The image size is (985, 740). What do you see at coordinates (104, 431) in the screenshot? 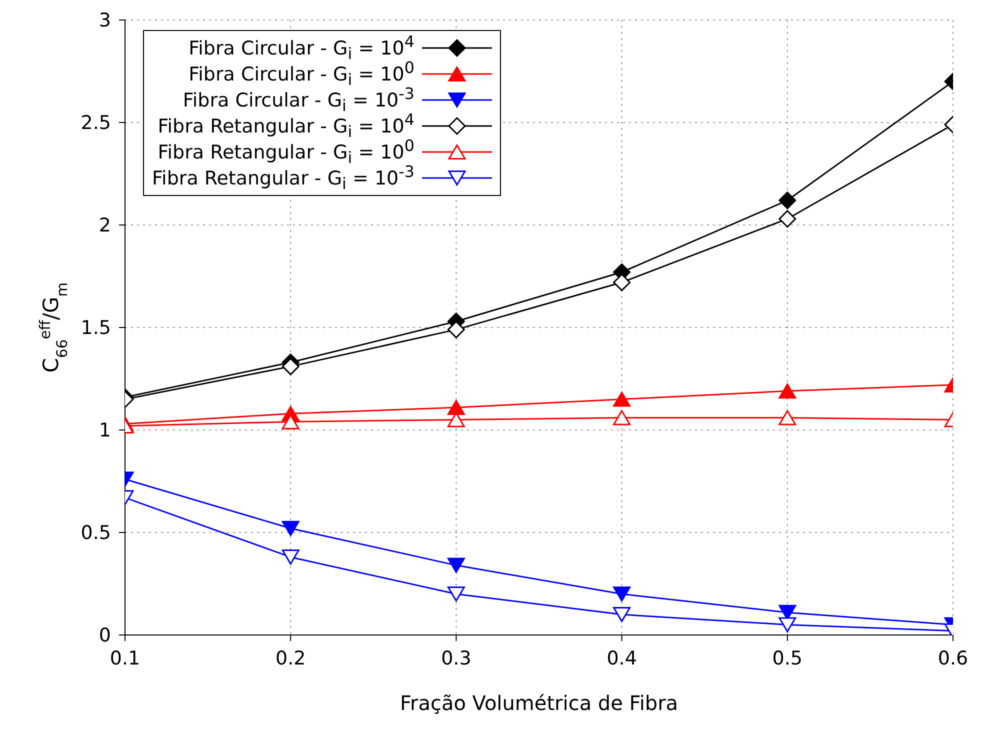
I see `y-tick-label: 1` at bounding box center [104, 431].